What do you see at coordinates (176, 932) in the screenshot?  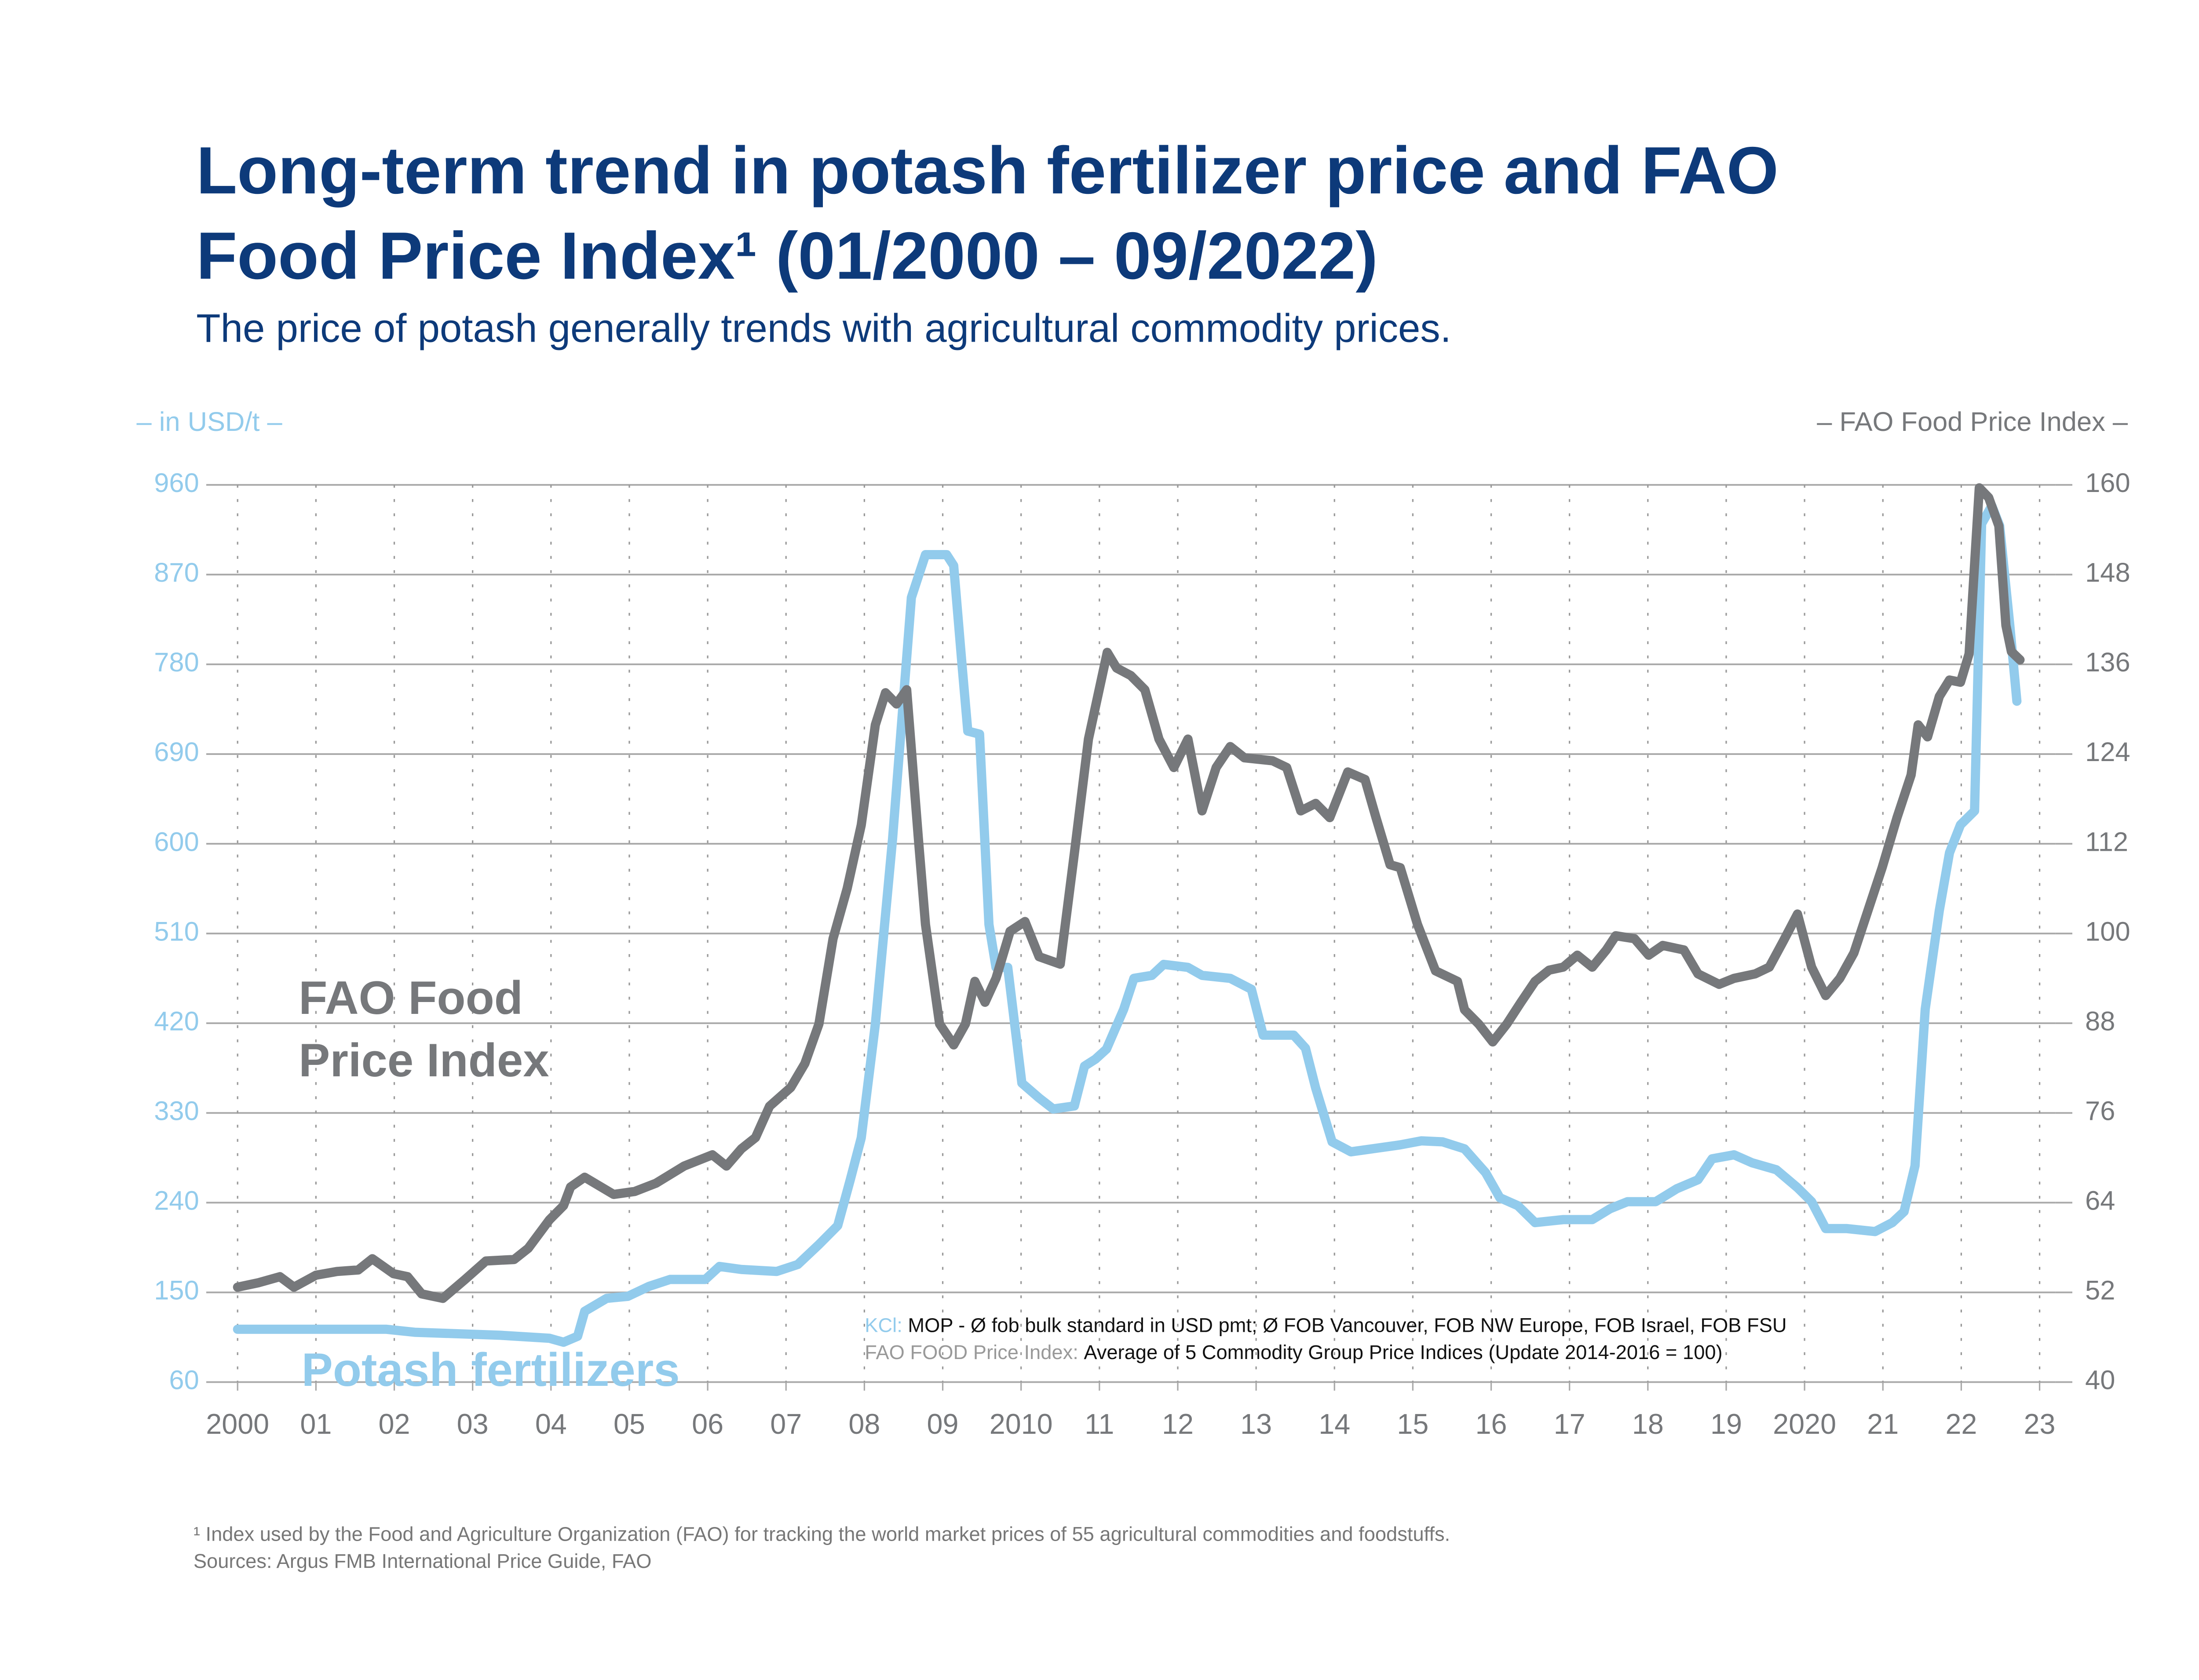 I see `y-tick-label: 510` at bounding box center [176, 932].